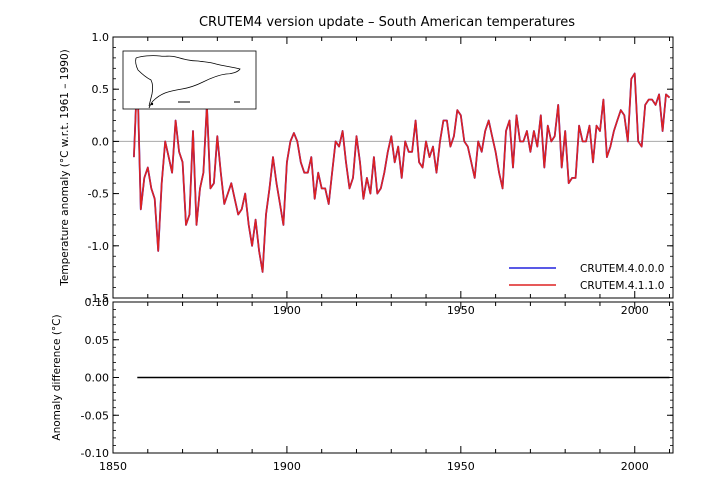 This screenshot has height=504, width=708. Describe the element at coordinates (101, 37) in the screenshot. I see `upper-y-tick-label: 1.0` at that location.